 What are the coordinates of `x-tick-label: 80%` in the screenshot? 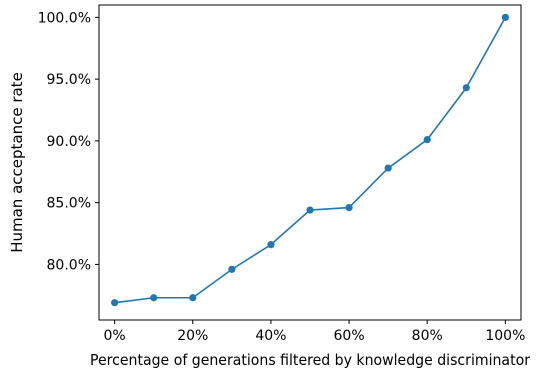 It's located at (427, 336).